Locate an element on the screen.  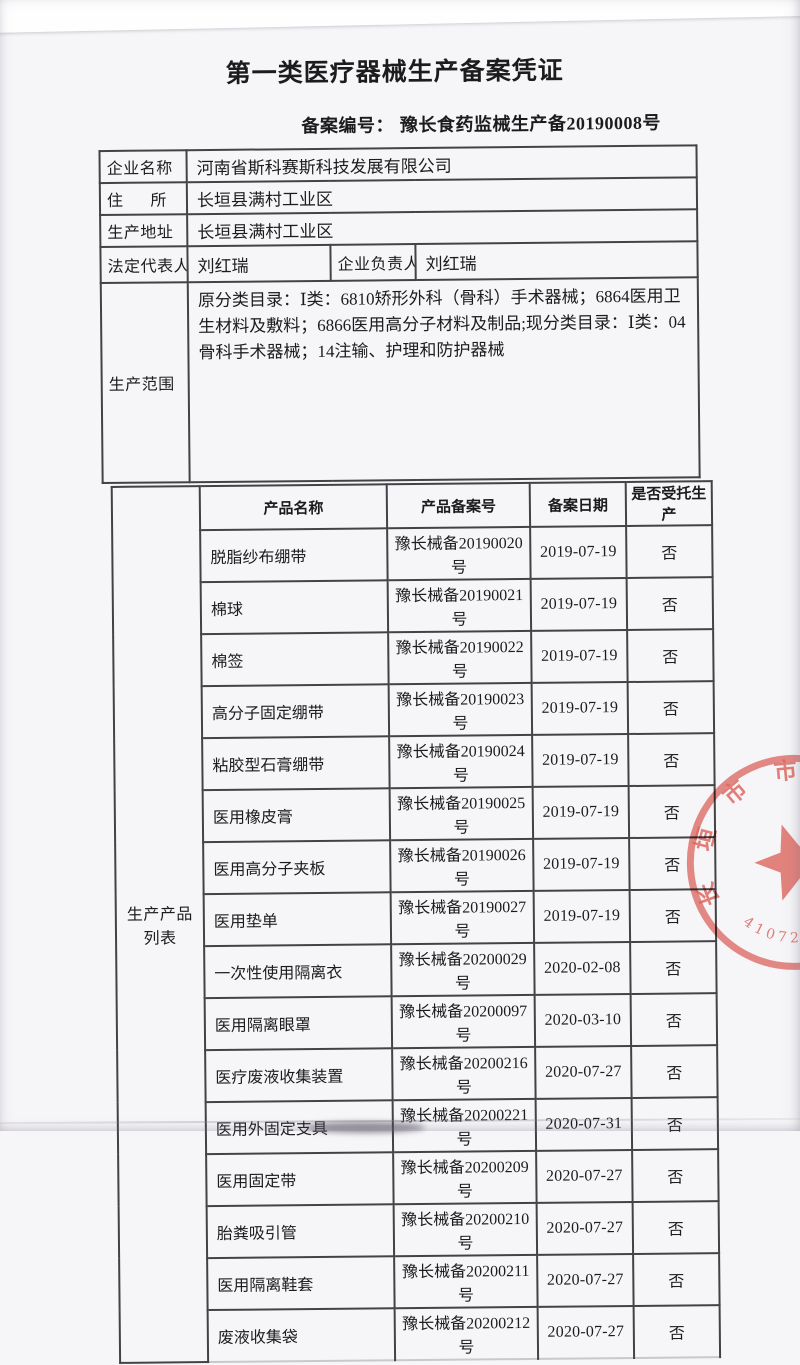
table-row: 医用隔离鞋套 豫长械备20200211号 2020-07-27 否 is located at coordinates (419, 1282).